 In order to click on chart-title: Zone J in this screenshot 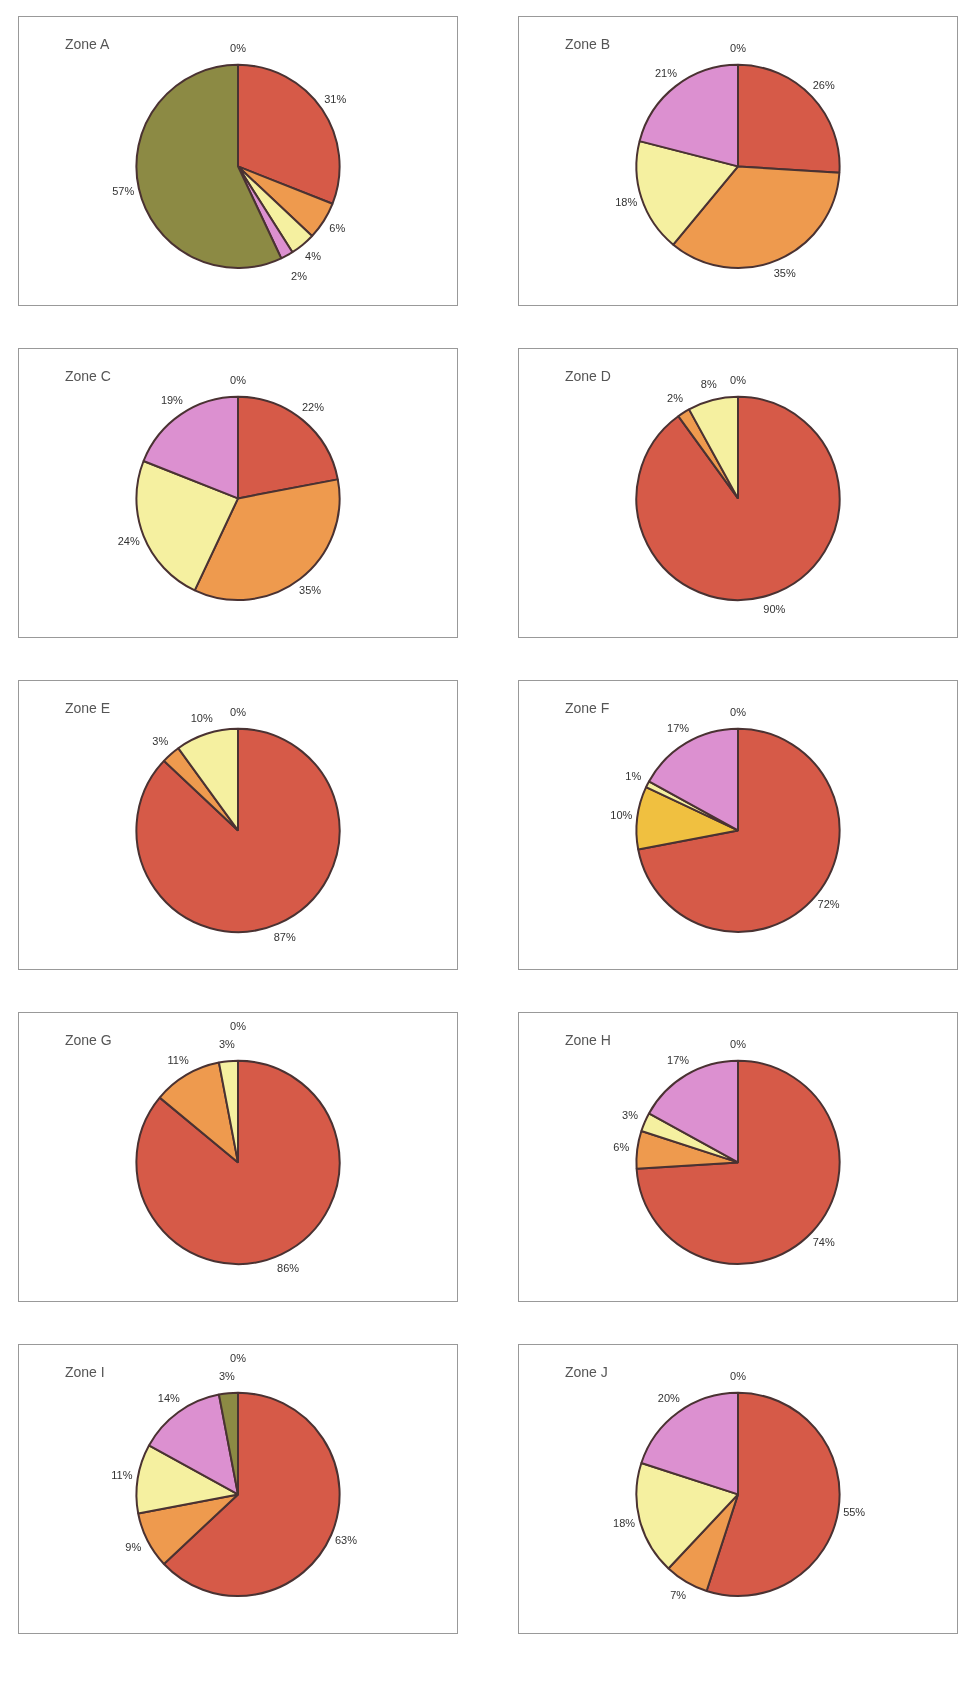, I will do `click(586, 1372)`.